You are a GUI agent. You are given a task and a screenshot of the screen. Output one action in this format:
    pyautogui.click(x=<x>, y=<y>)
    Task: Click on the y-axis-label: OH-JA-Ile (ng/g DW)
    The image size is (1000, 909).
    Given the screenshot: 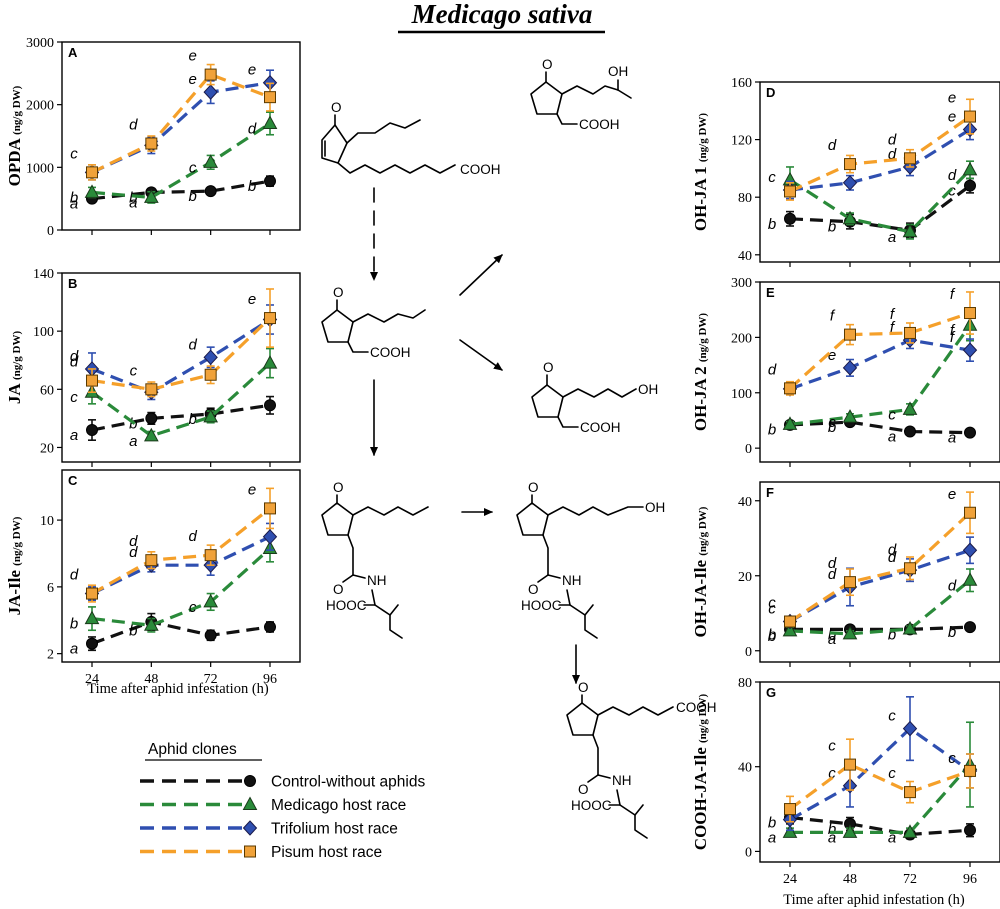 What is the action you would take?
    pyautogui.click(x=700, y=571)
    